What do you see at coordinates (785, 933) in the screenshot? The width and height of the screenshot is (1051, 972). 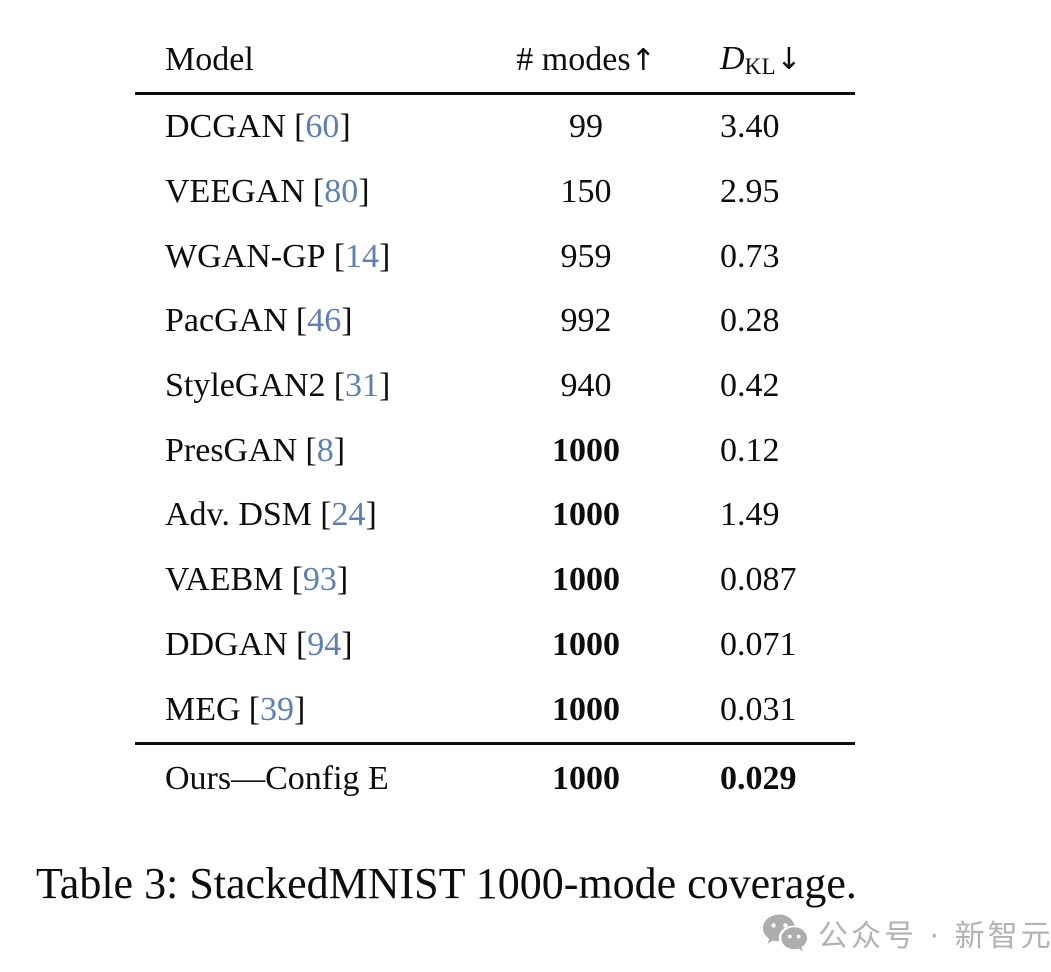 I see `wechat-icon` at bounding box center [785, 933].